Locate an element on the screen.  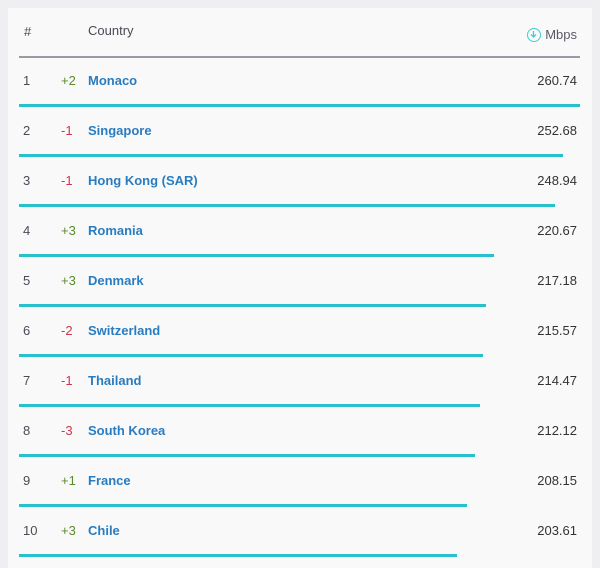
table-row: 7 -1 Thailand 214.47 is located at coordinates (299, 383).